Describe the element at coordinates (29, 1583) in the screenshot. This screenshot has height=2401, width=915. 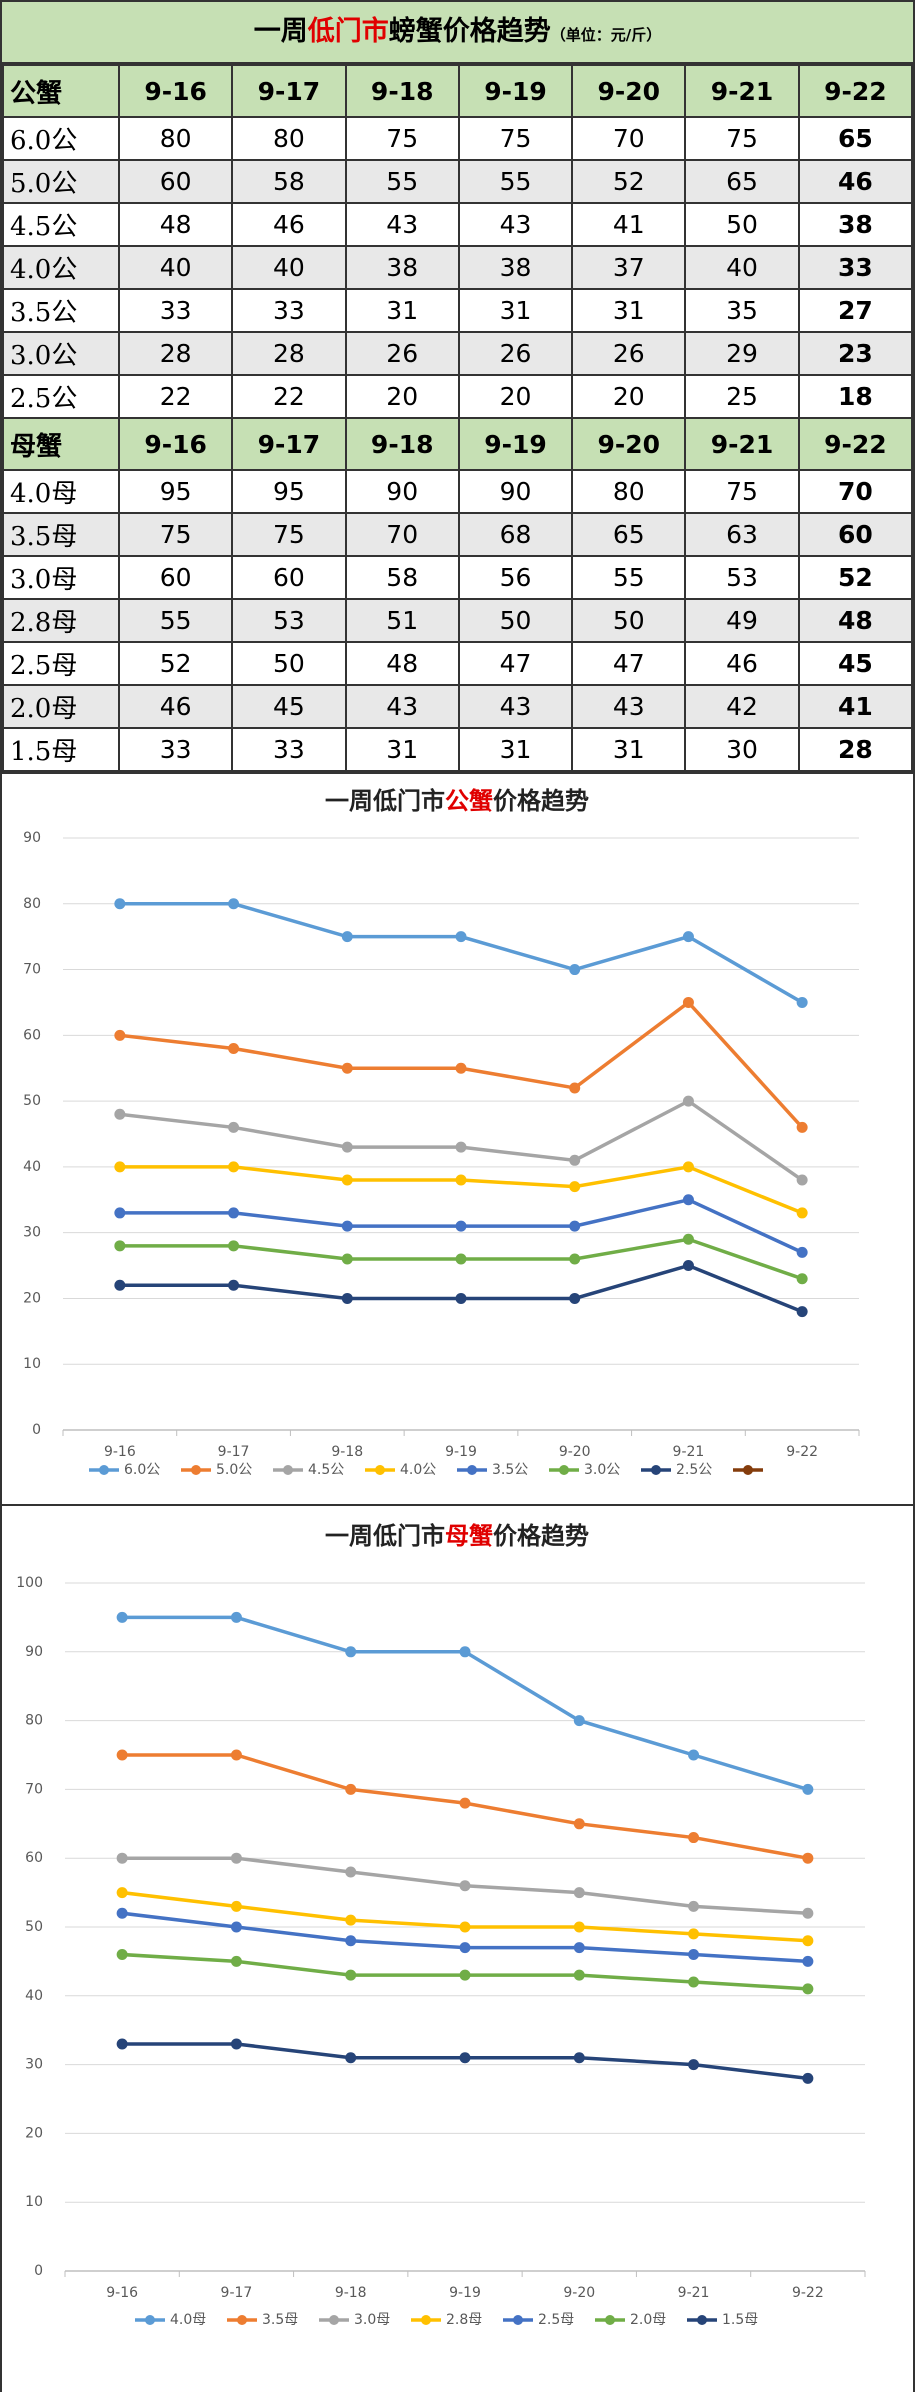
I see `y-tick-label: 100` at that location.